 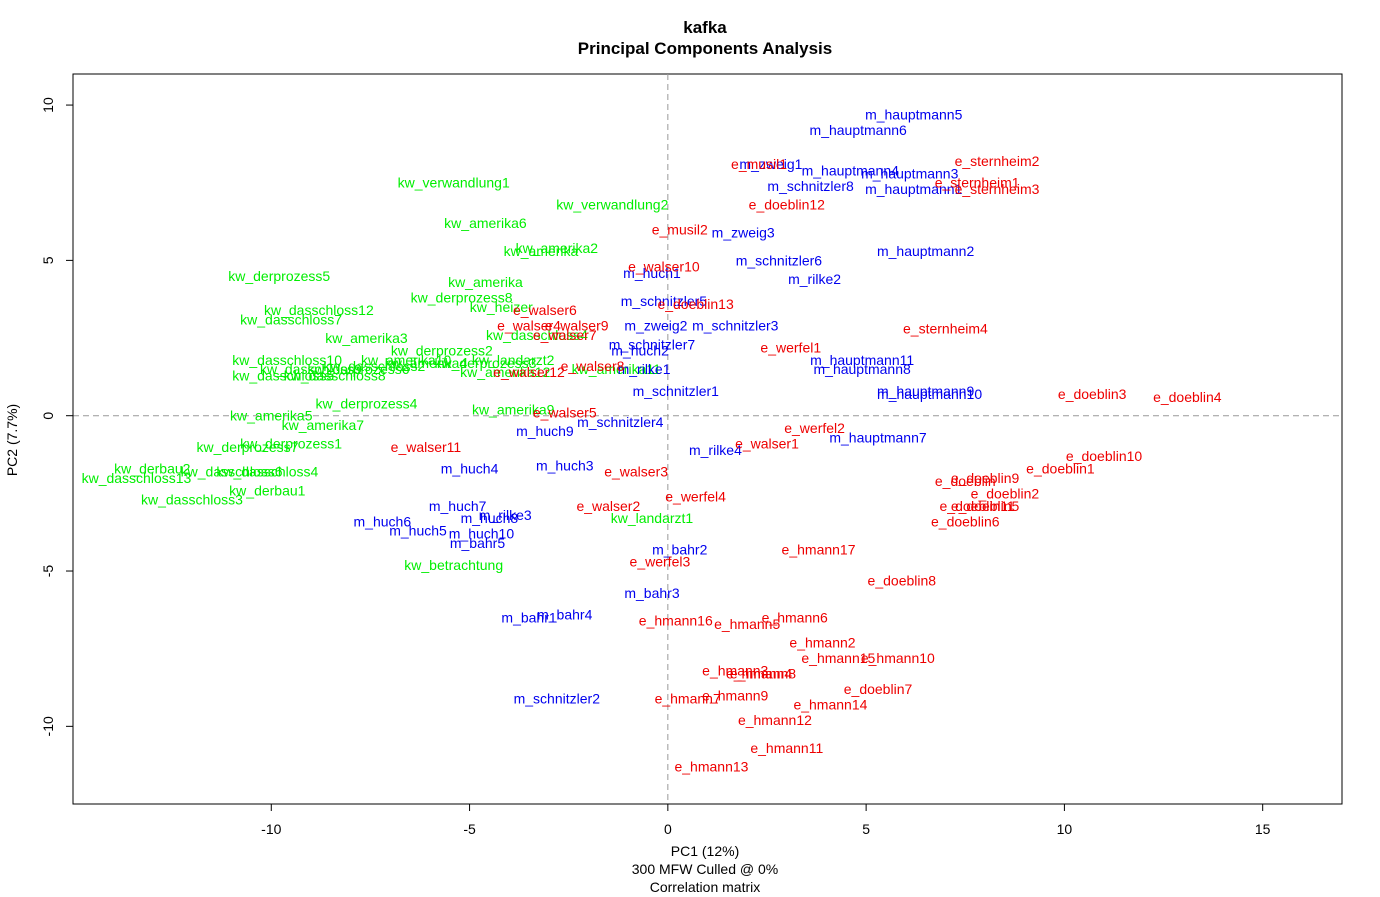 I want to click on point-label-m: m_huch2, so click(x=640, y=350).